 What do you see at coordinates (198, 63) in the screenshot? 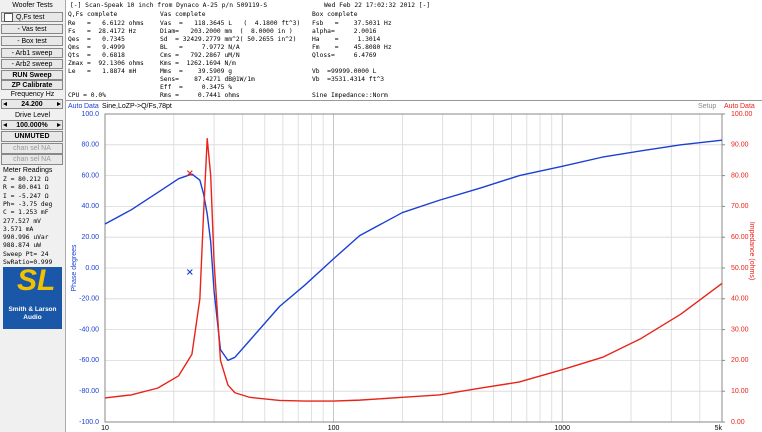
I see `result-row: Kms = 1262.1694 N/m` at bounding box center [198, 63].